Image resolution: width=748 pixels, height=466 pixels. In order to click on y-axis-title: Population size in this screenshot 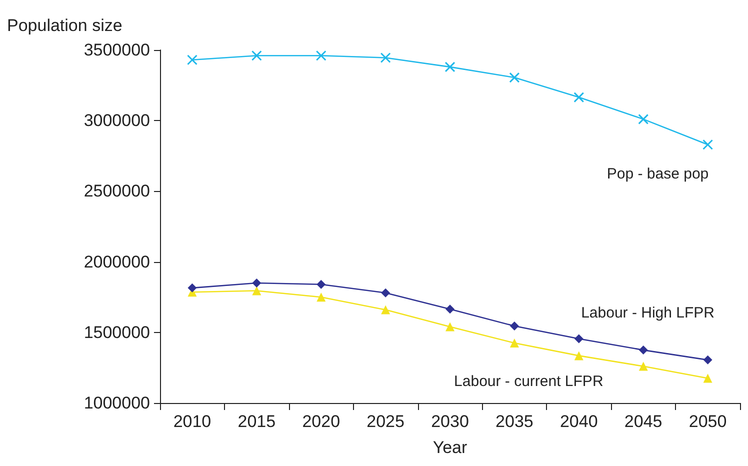, I will do `click(64, 25)`.